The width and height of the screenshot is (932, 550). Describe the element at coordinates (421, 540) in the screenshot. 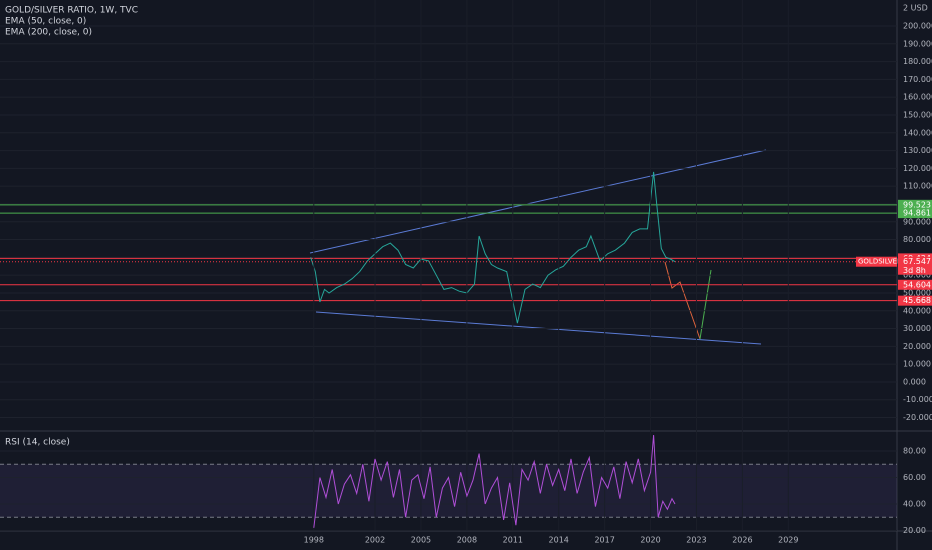

I see `x-tick-label: 2005` at that location.